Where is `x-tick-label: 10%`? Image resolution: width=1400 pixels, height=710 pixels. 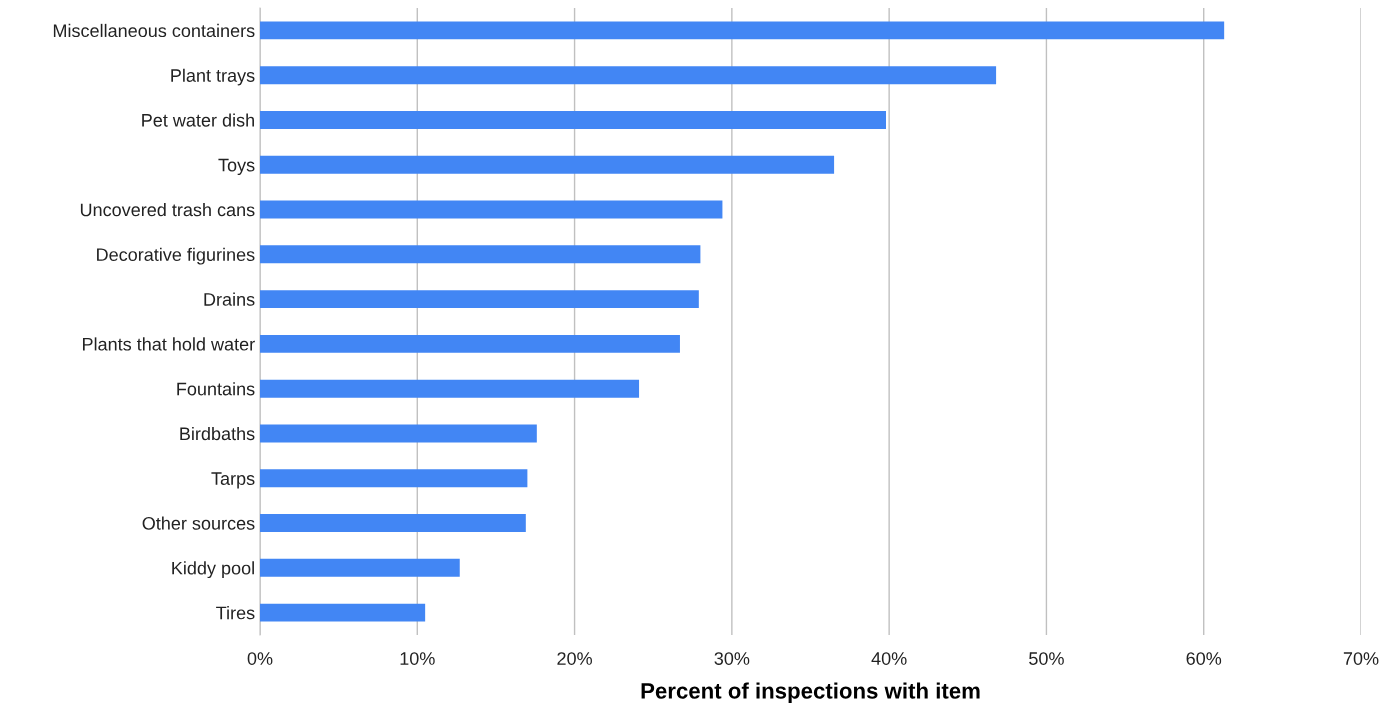
x-tick-label: 10% is located at coordinates (417, 658).